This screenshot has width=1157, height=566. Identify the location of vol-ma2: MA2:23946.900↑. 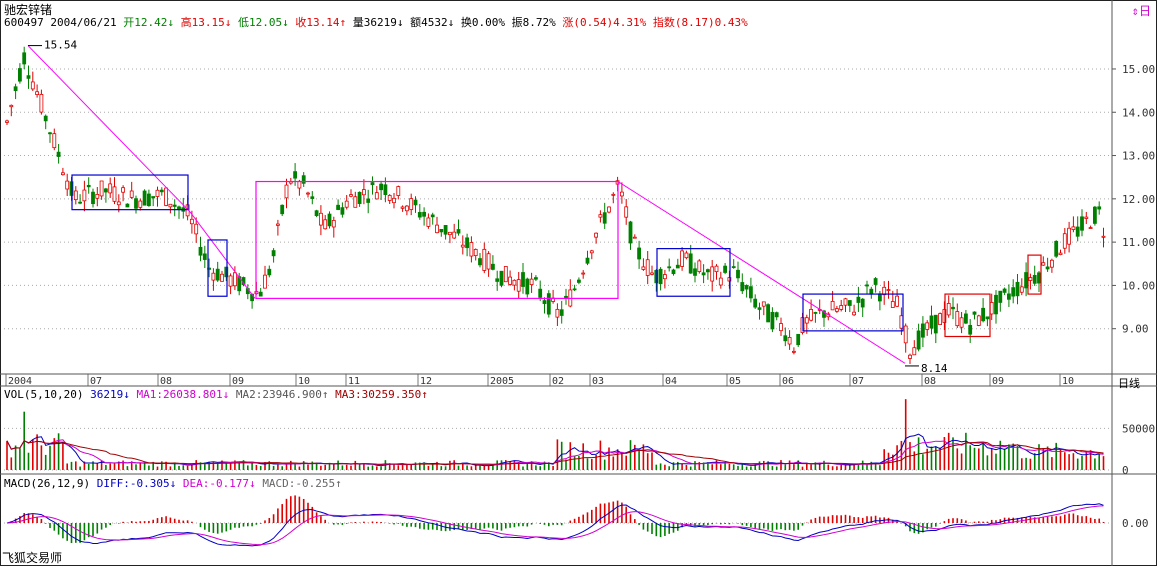
(282, 394).